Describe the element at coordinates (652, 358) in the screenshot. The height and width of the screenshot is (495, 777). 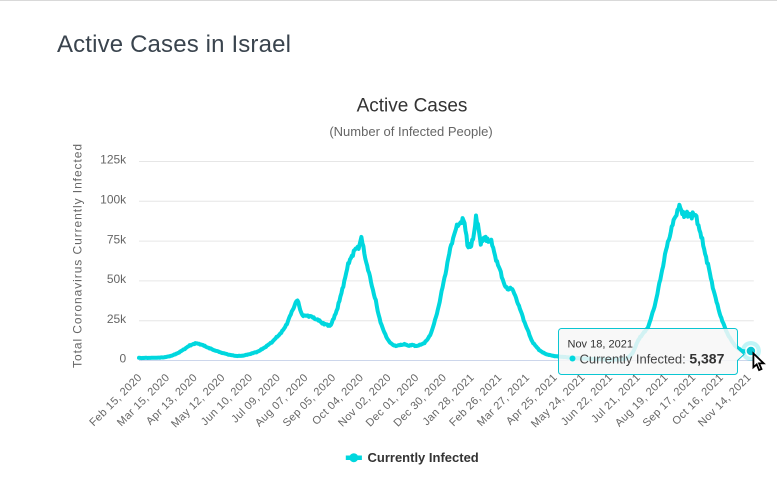
I see `svg-text: Currently Infected: 5,387` at that location.